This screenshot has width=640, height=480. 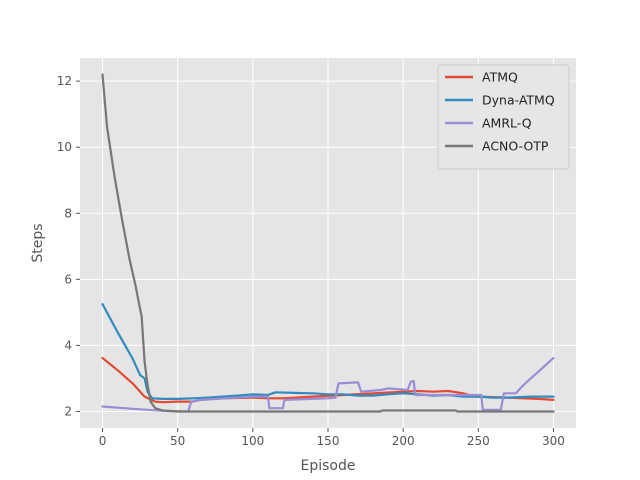 I want to click on legend-box, so click(x=503, y=117).